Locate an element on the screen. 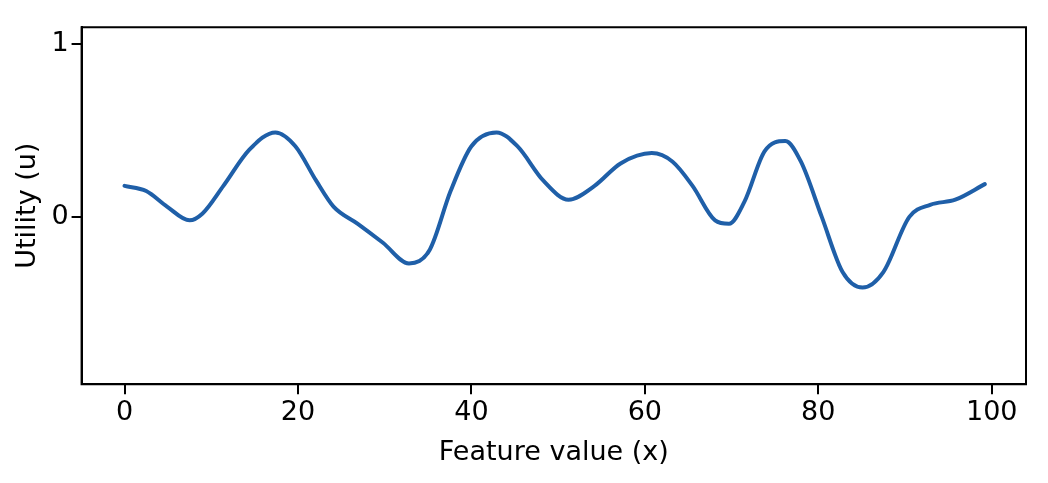 This screenshot has height=483, width=1048. y-tick-label: 1 is located at coordinates (60, 42).